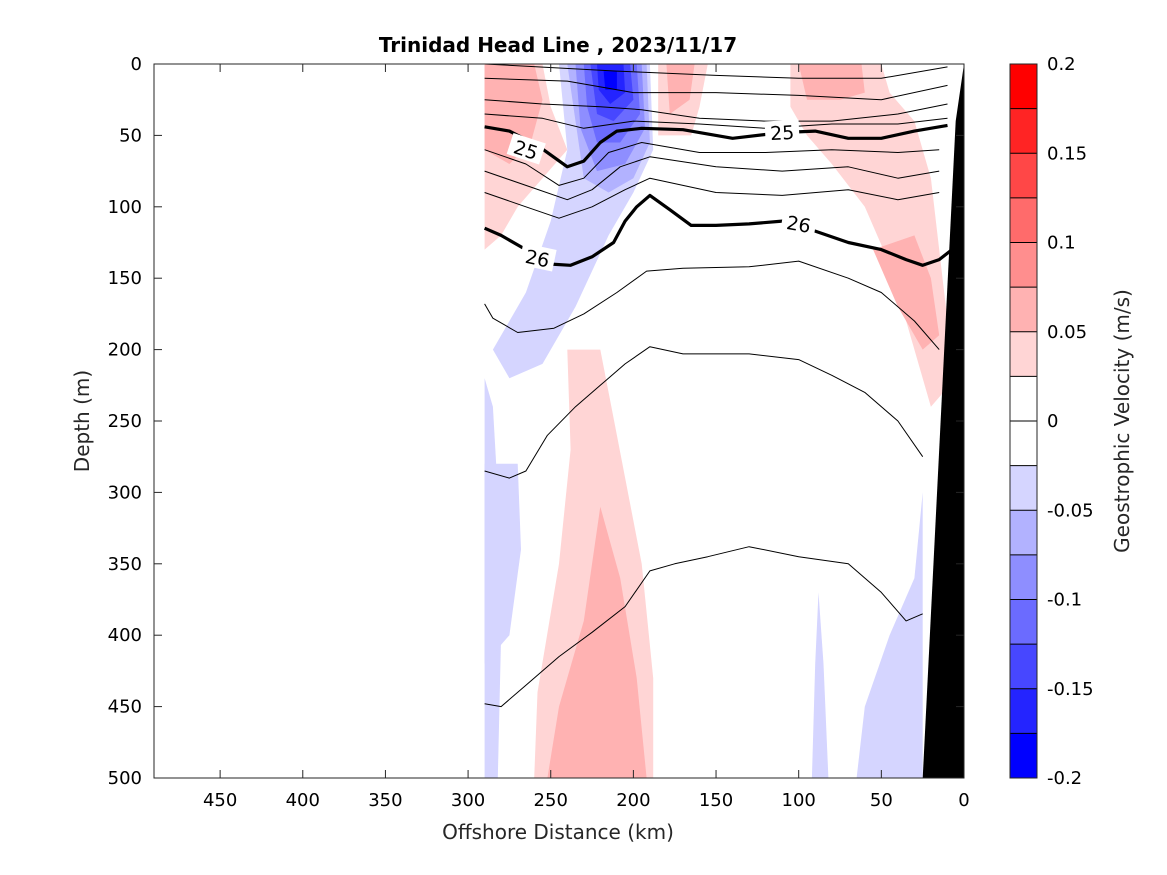 Image resolution: width=1167 pixels, height=875 pixels. What do you see at coordinates (633, 800) in the screenshot?
I see `x-tick-label: 200` at bounding box center [633, 800].